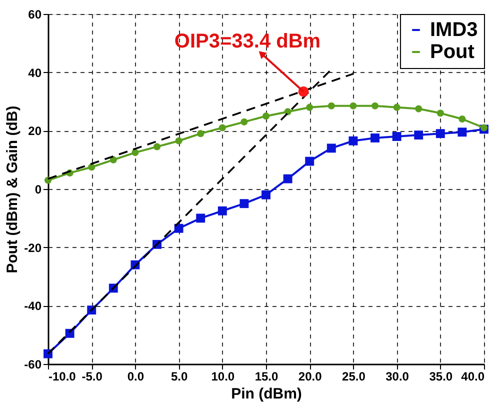 The height and width of the screenshot is (405, 503). What do you see at coordinates (266, 394) in the screenshot?
I see `x-axis-title: Pin (dBm)` at bounding box center [266, 394].